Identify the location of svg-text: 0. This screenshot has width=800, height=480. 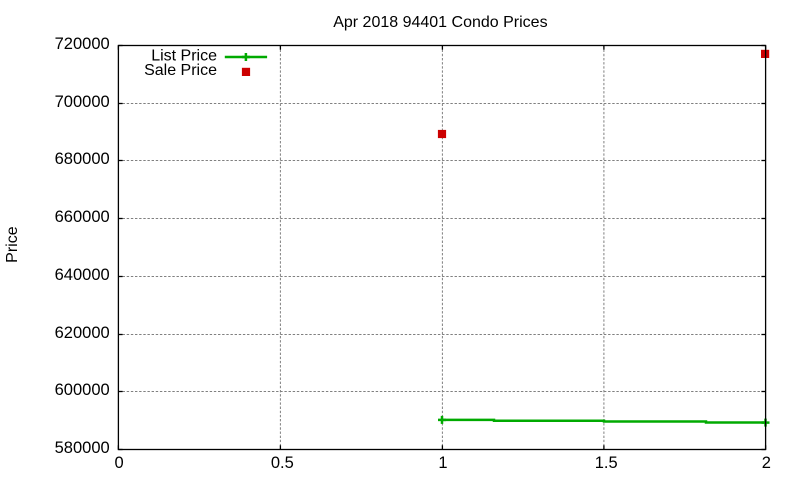
(119, 463).